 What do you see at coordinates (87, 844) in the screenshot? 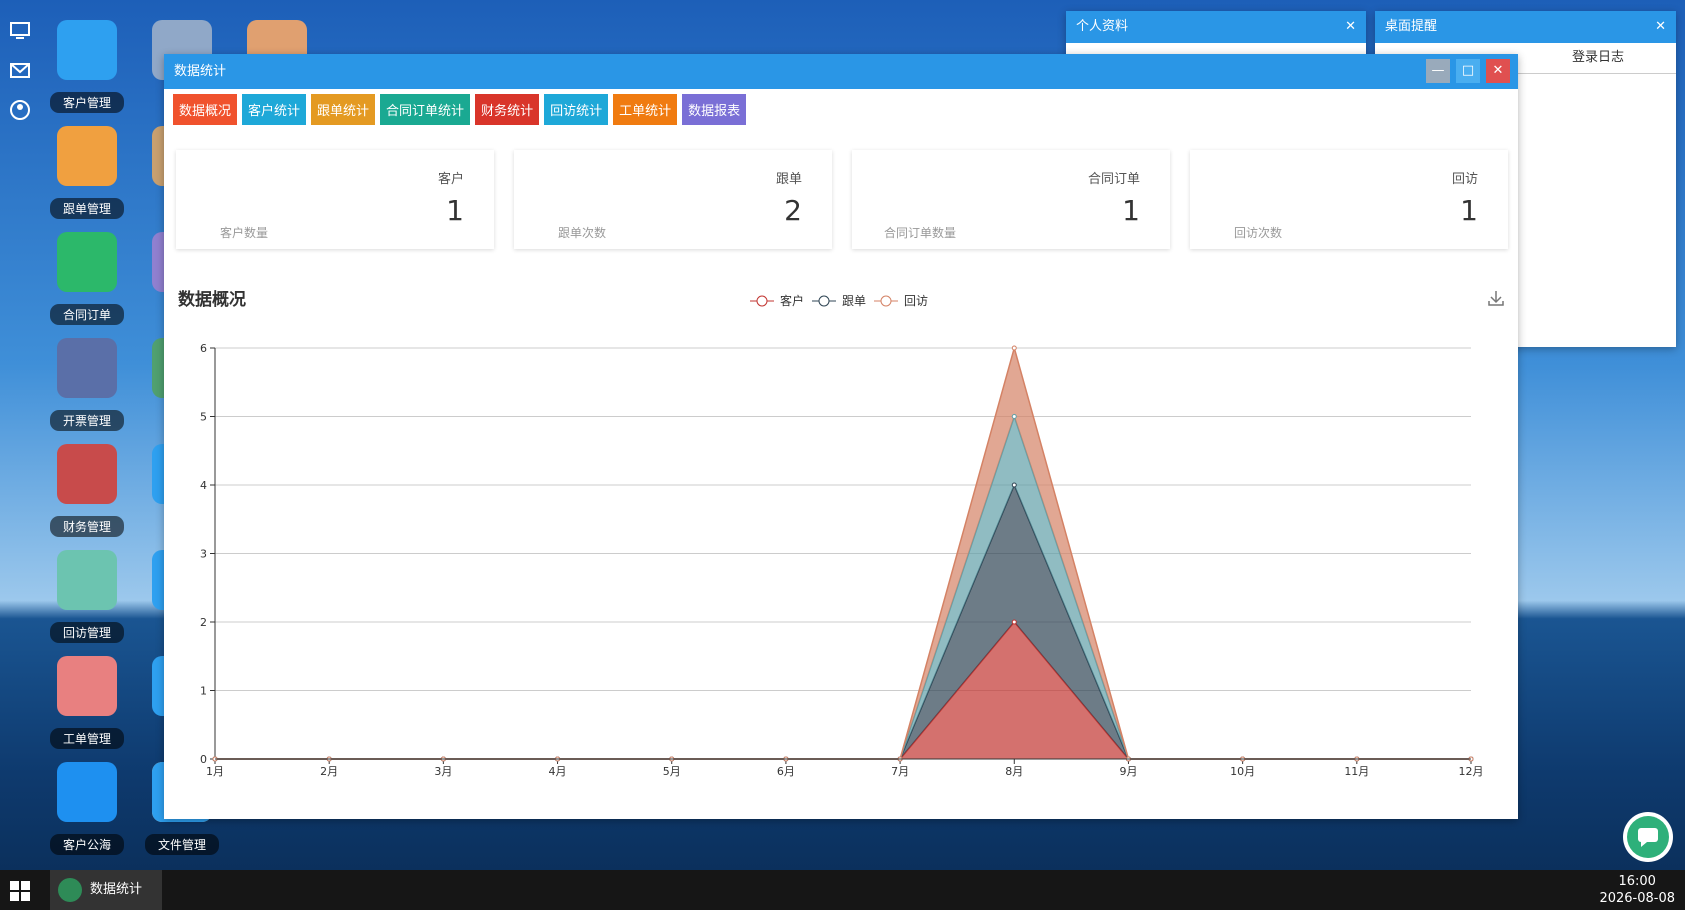
I see `icon-label: 客户公海` at bounding box center [87, 844].